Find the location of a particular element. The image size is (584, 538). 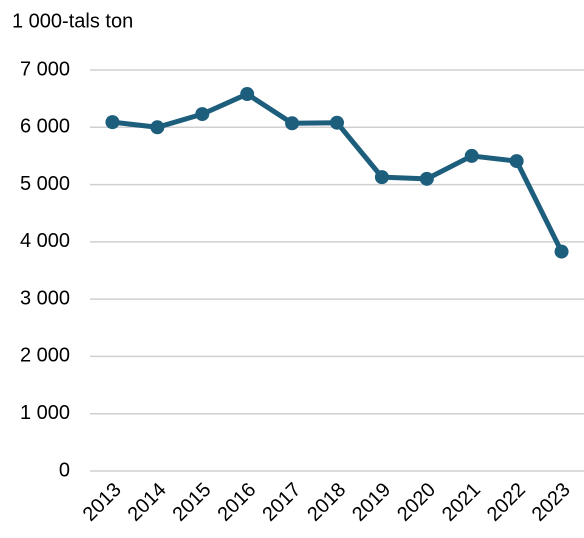

x-tick-label: 2015 is located at coordinates (192, 502).